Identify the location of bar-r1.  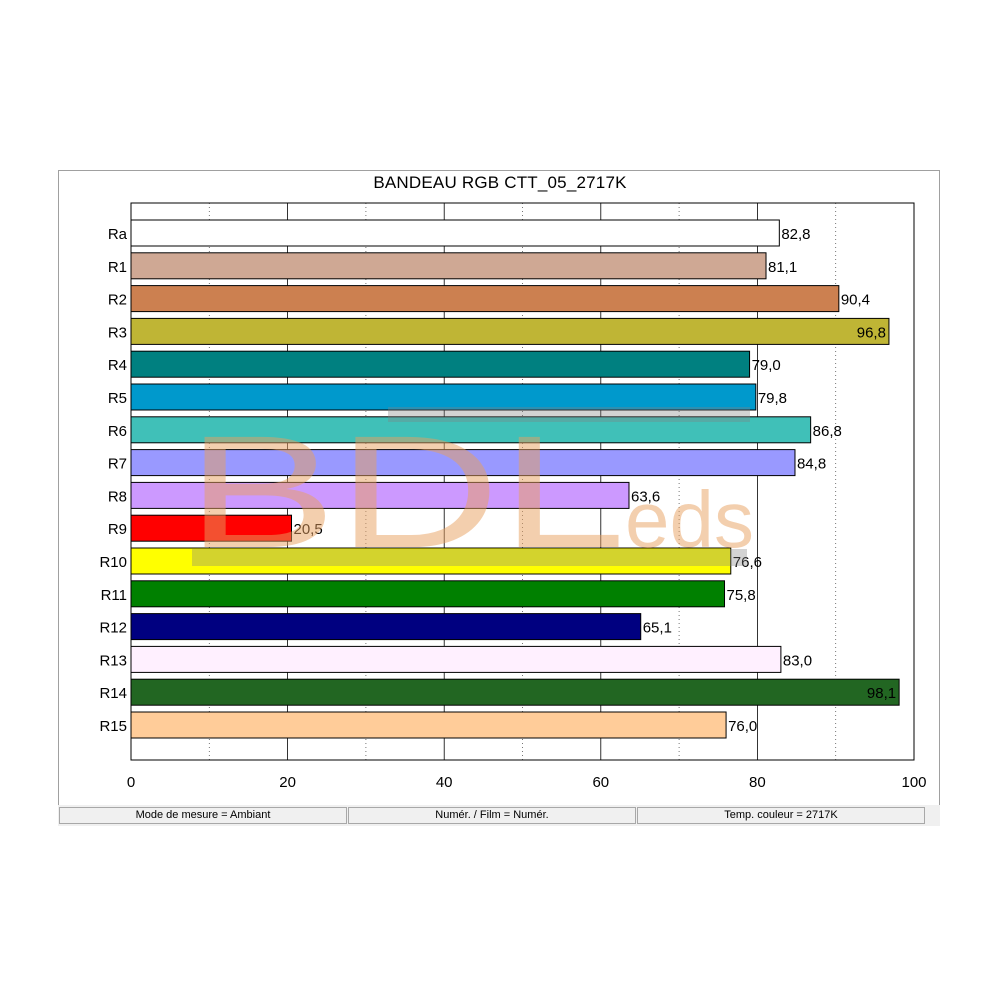
(448, 266).